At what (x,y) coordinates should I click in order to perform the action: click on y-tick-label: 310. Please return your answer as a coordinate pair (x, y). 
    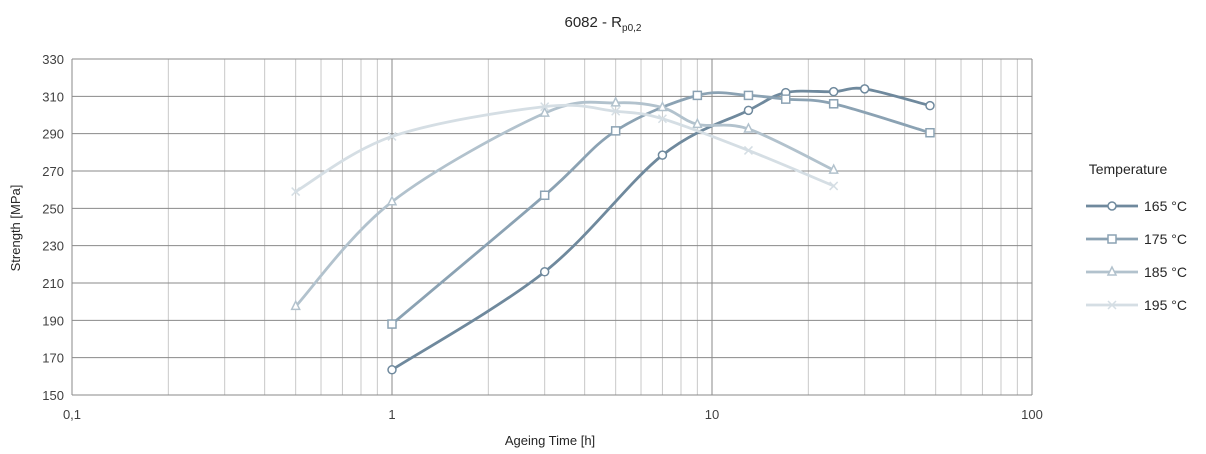
    Looking at the image, I should click on (53, 96).